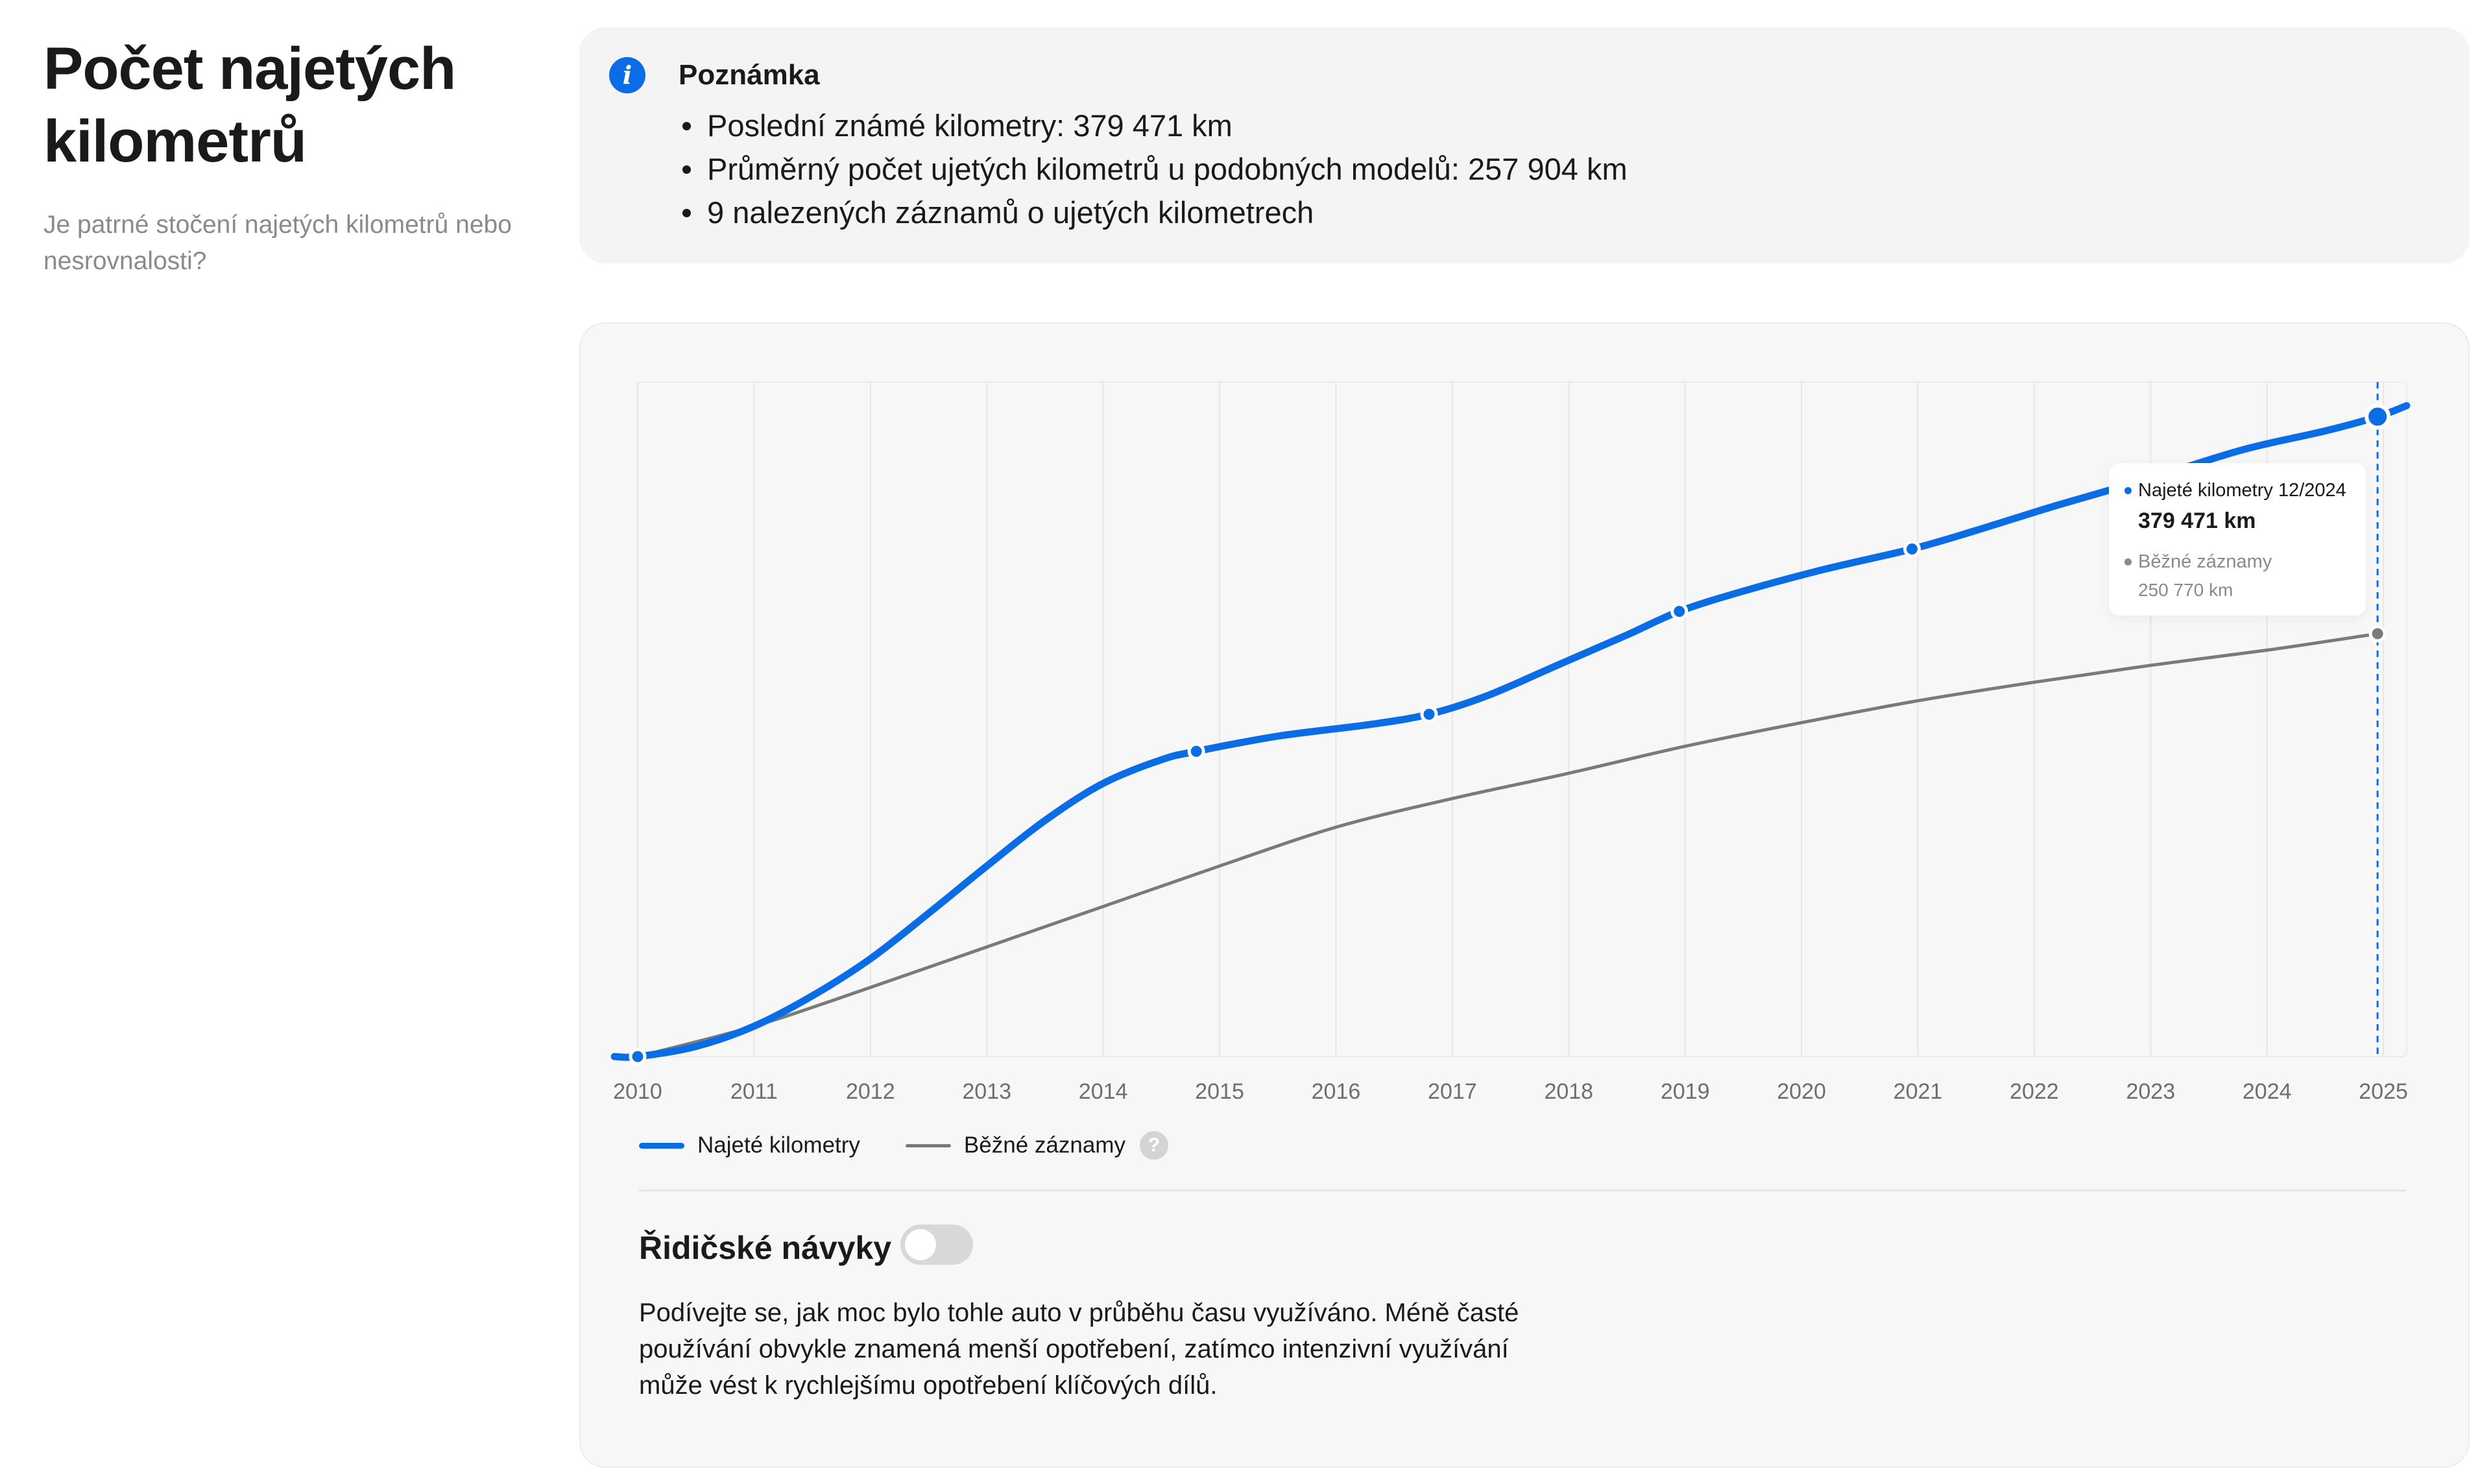 This screenshot has width=2491, height=1484. Describe the element at coordinates (1153, 1145) in the screenshot. I see `help-icon: ?` at that location.